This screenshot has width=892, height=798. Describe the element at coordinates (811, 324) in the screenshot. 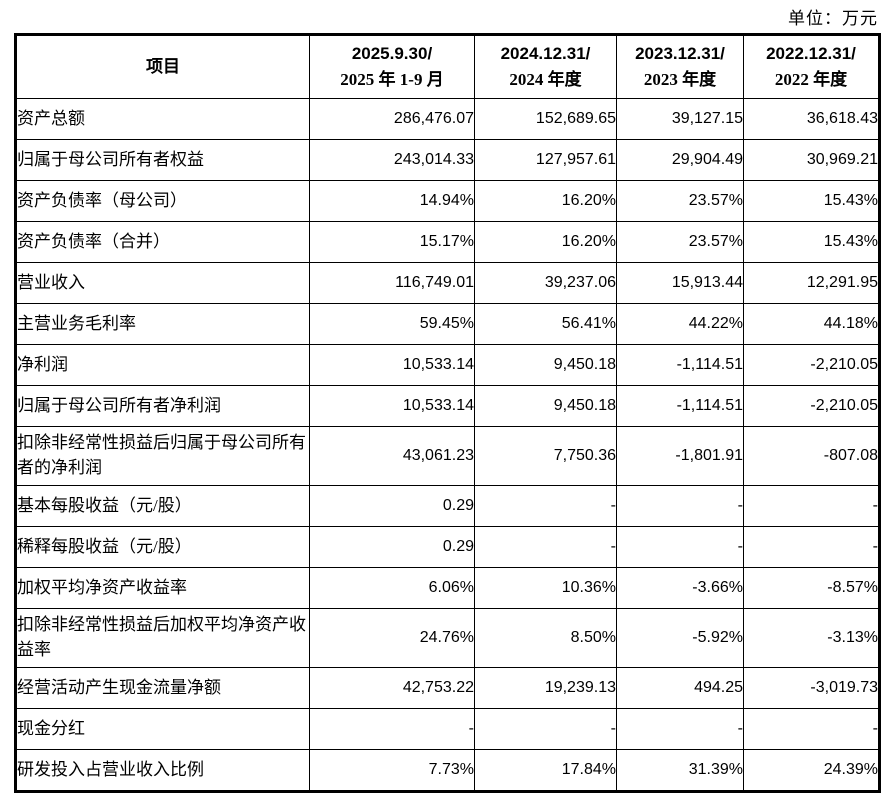

I see `row-value: 44.18%` at that location.